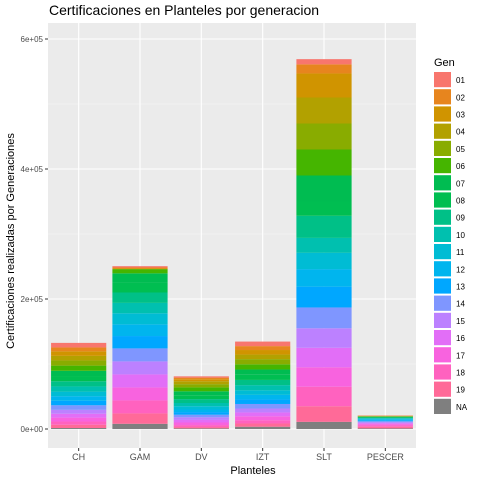 The height and width of the screenshot is (480, 480). Describe the element at coordinates (78, 457) in the screenshot. I see `x-tick-label: CH` at that location.